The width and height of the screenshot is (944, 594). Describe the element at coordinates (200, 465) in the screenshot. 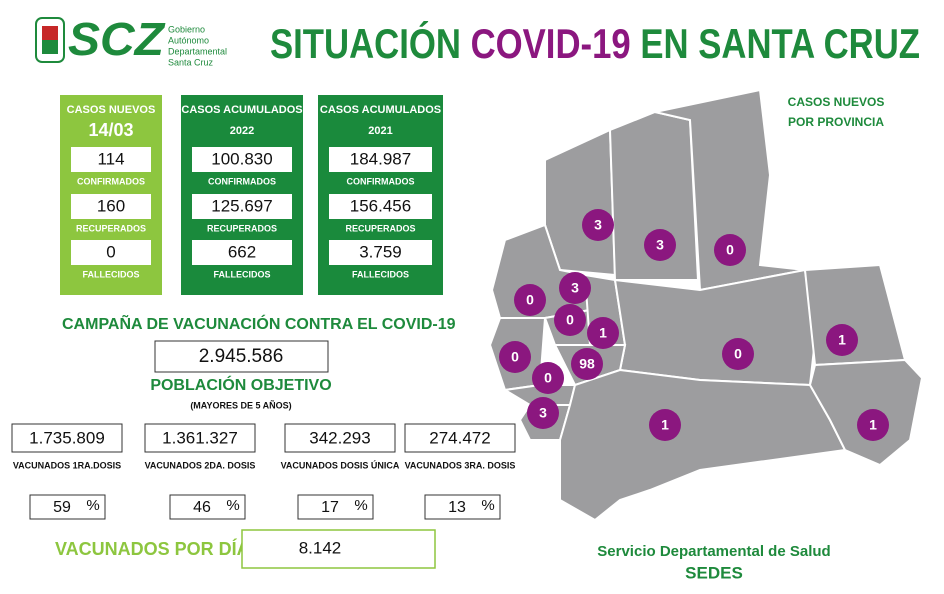

I see `dose-label: VACUNADOS 2DA. DOSIS` at that location.